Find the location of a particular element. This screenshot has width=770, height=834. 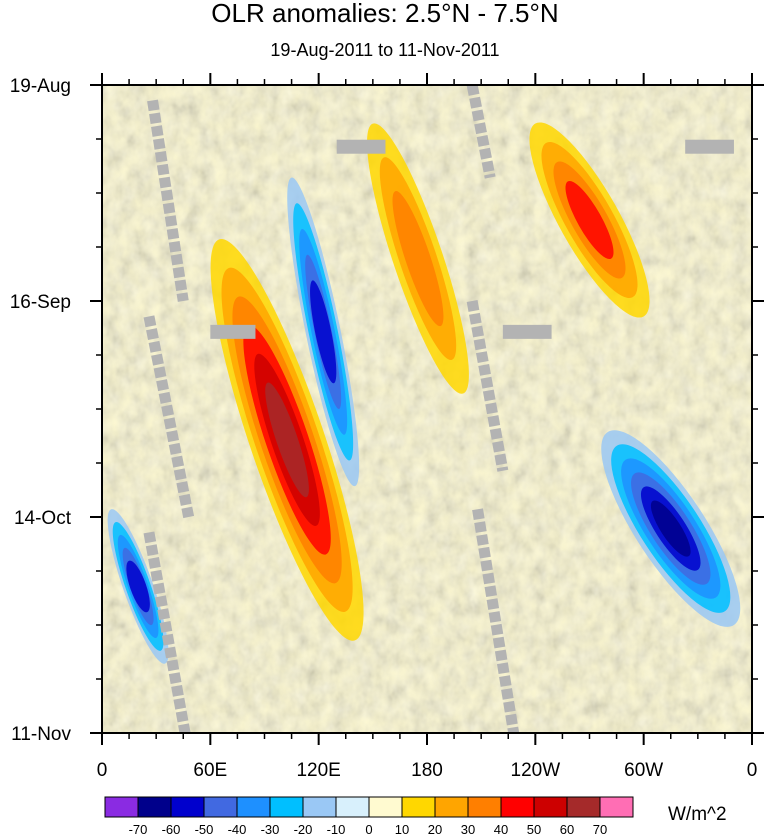

y-tick-label: 19-Aug is located at coordinates (40, 86).